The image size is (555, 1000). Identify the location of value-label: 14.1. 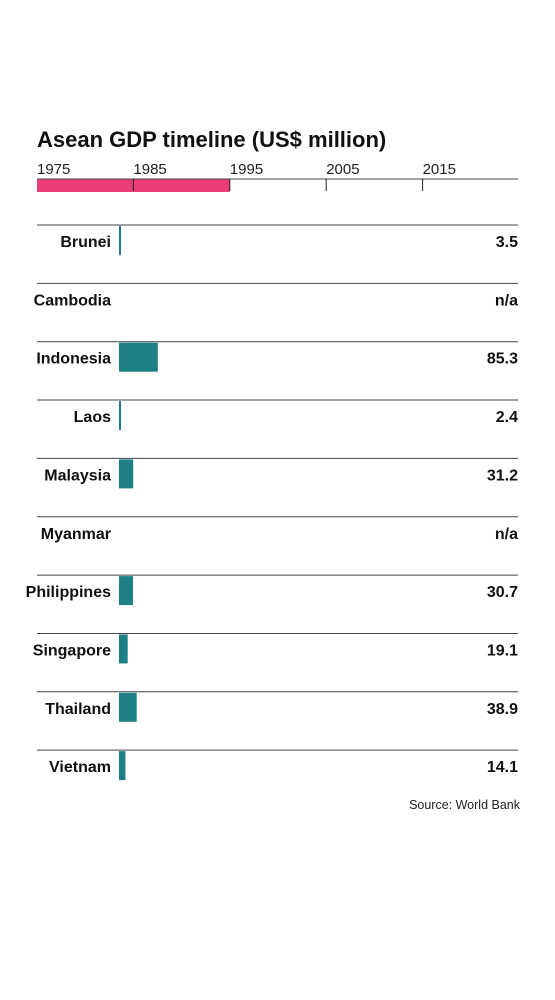
(502, 767).